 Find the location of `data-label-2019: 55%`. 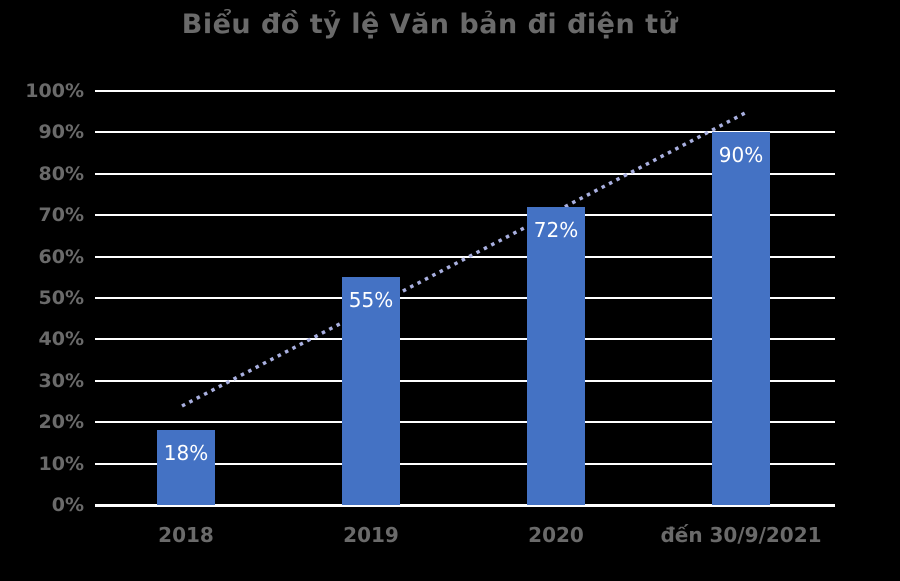

data-label-2019: 55% is located at coordinates (371, 300).